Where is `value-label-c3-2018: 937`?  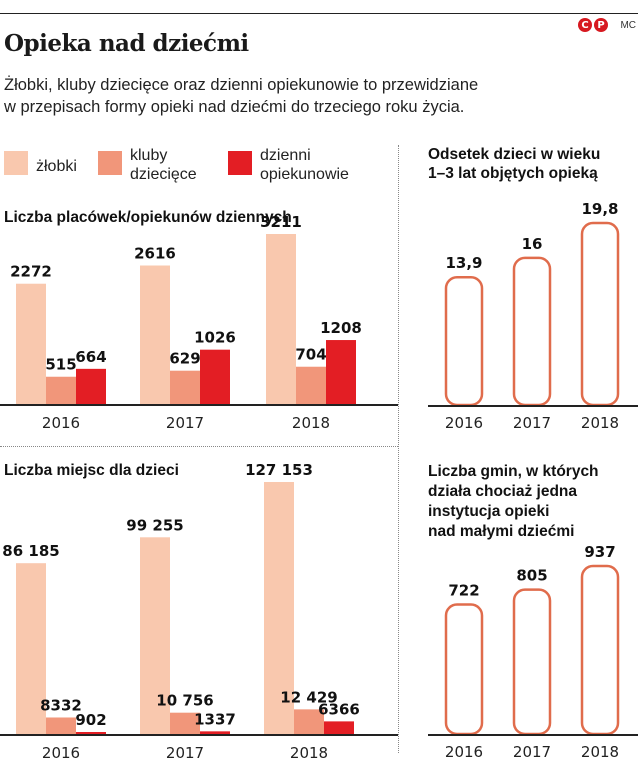 value-label-c3-2018: 937 is located at coordinates (599, 552).